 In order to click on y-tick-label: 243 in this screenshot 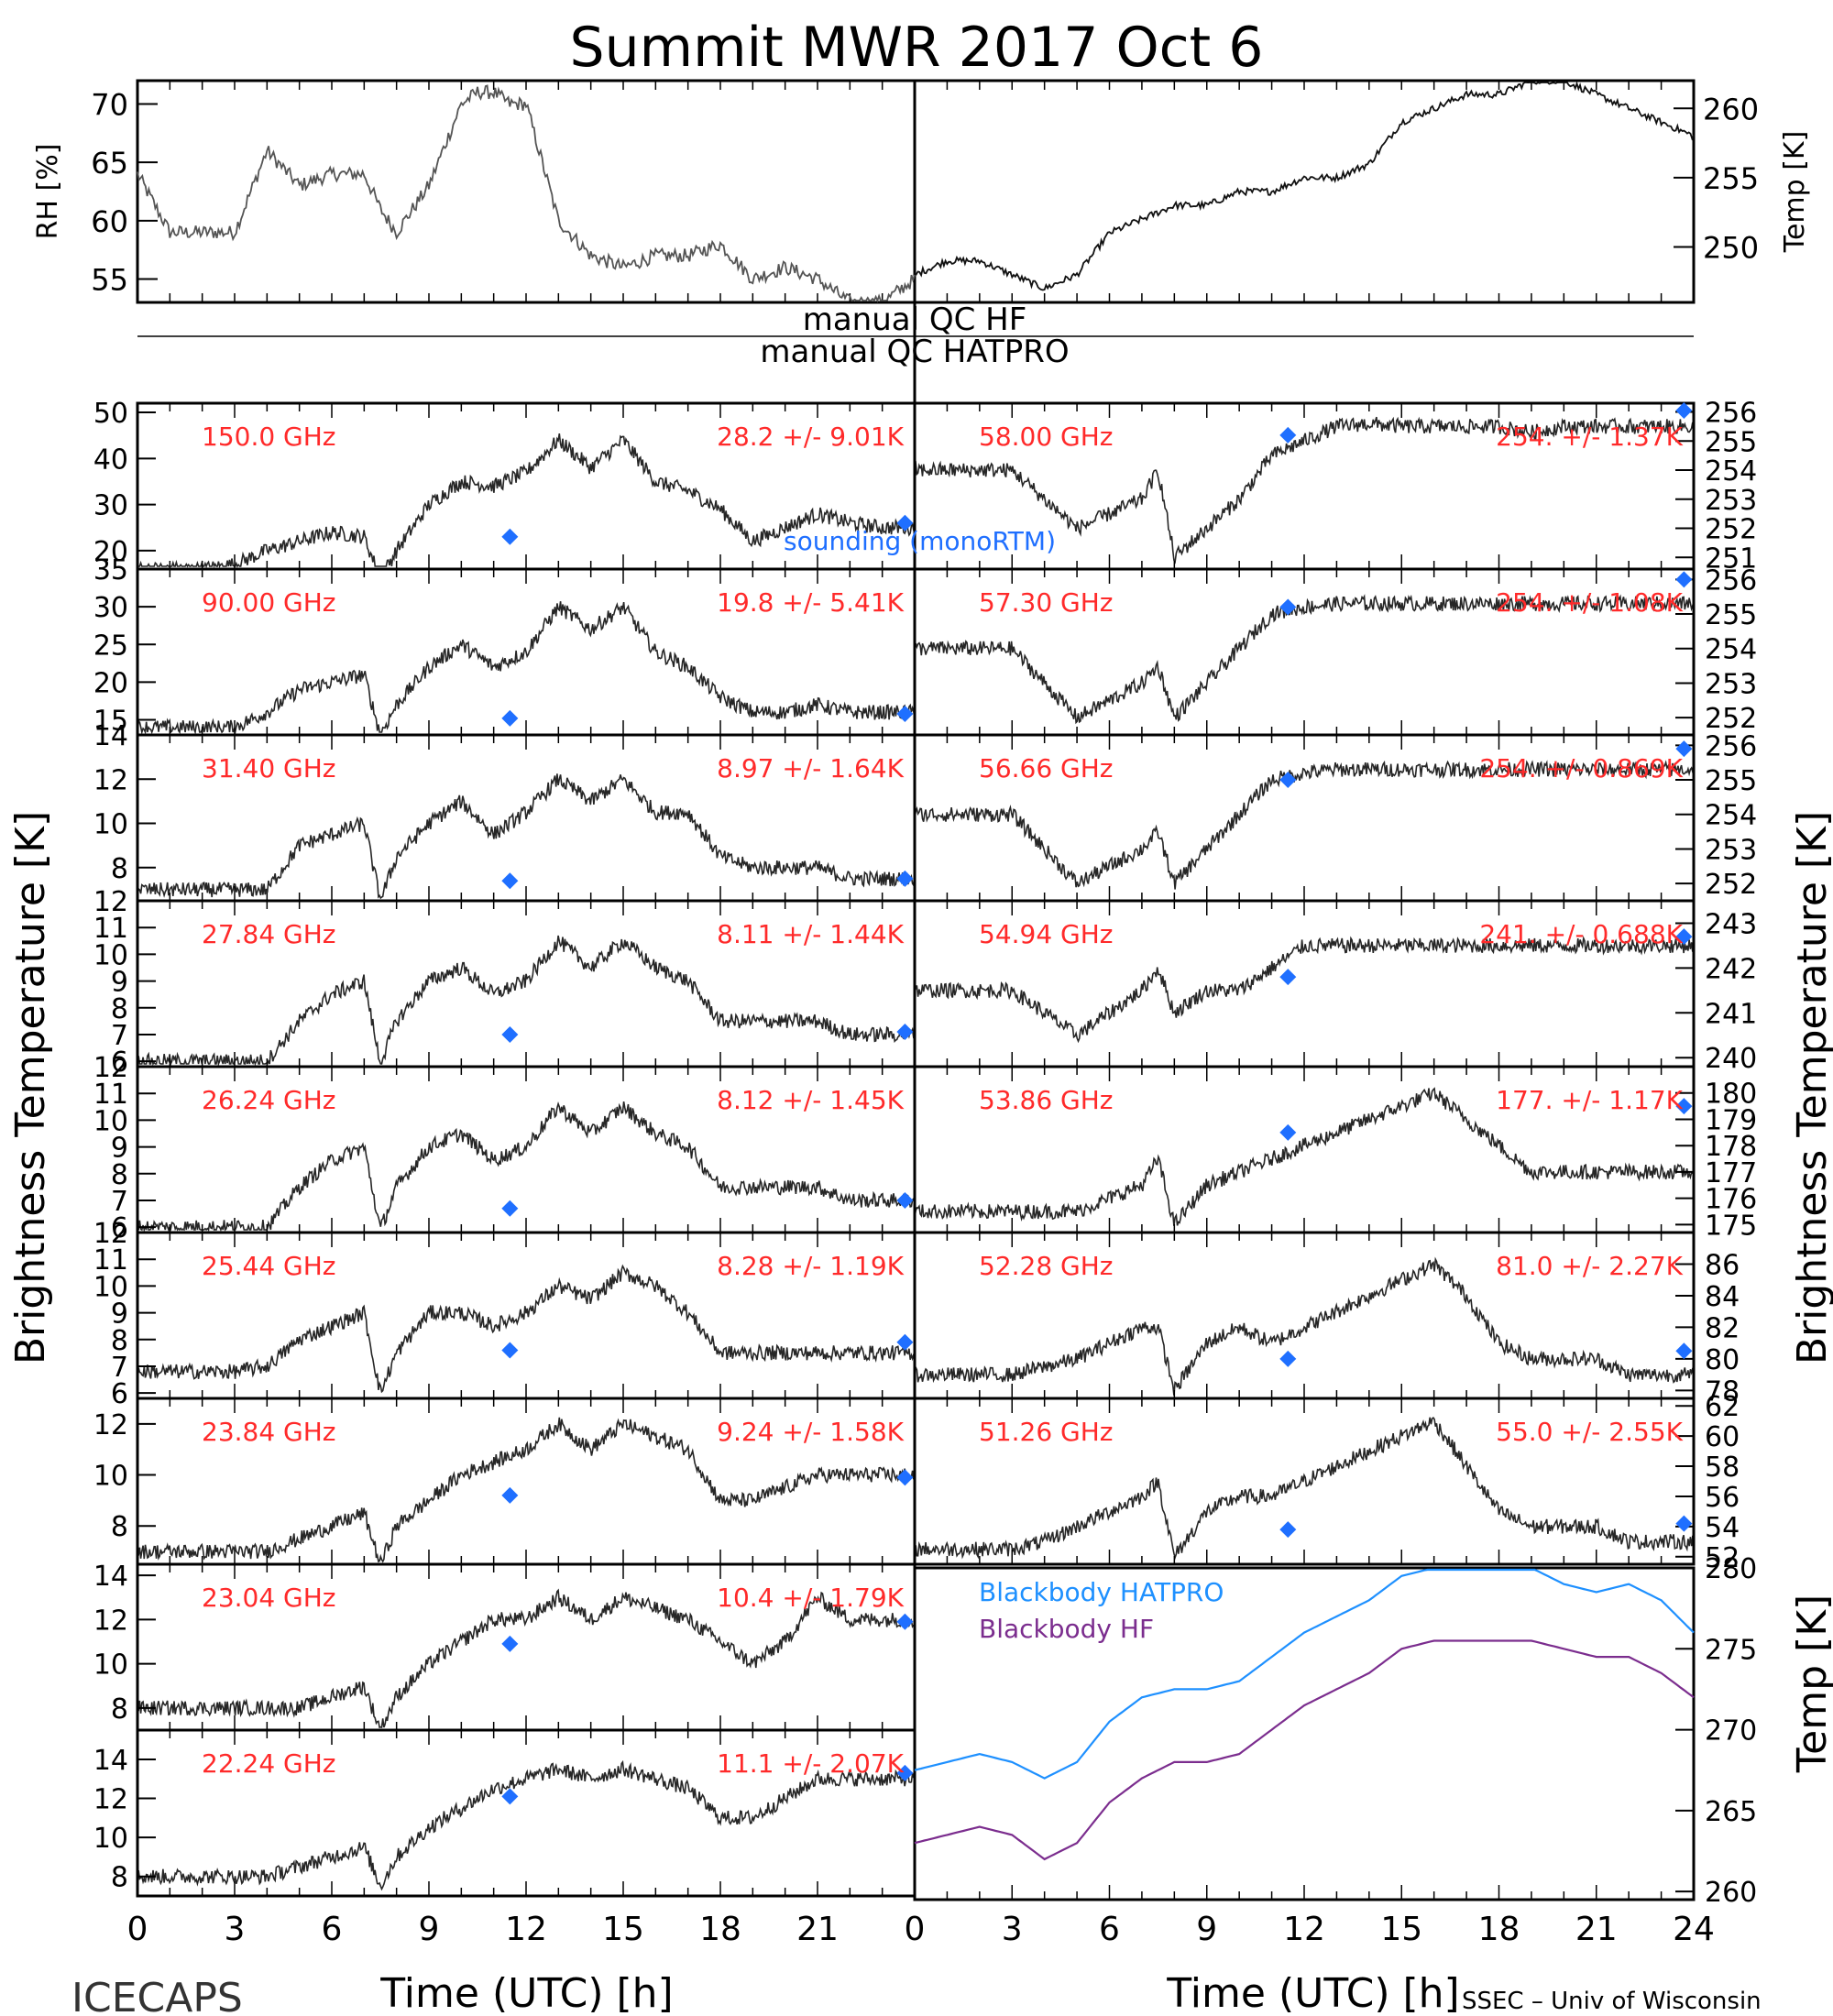, I will do `click(1731, 924)`.